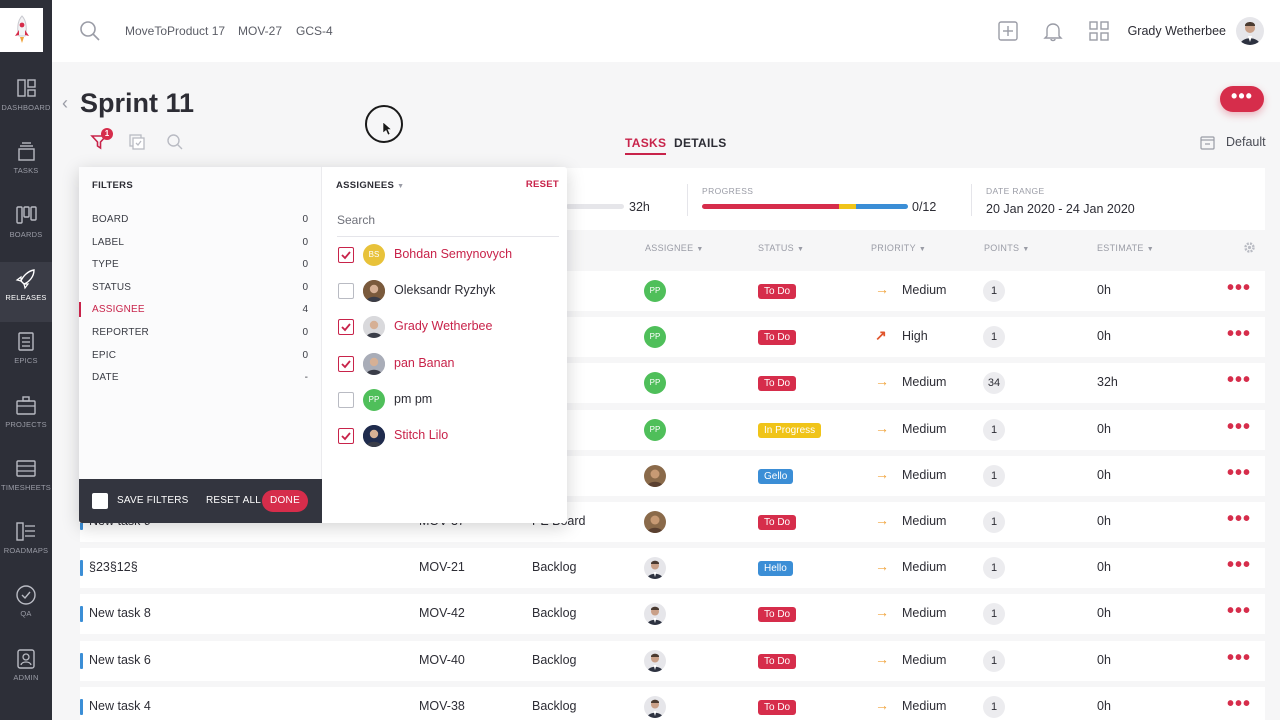 This screenshot has height=720, width=1280. I want to click on user-avatar, so click(1250, 31).